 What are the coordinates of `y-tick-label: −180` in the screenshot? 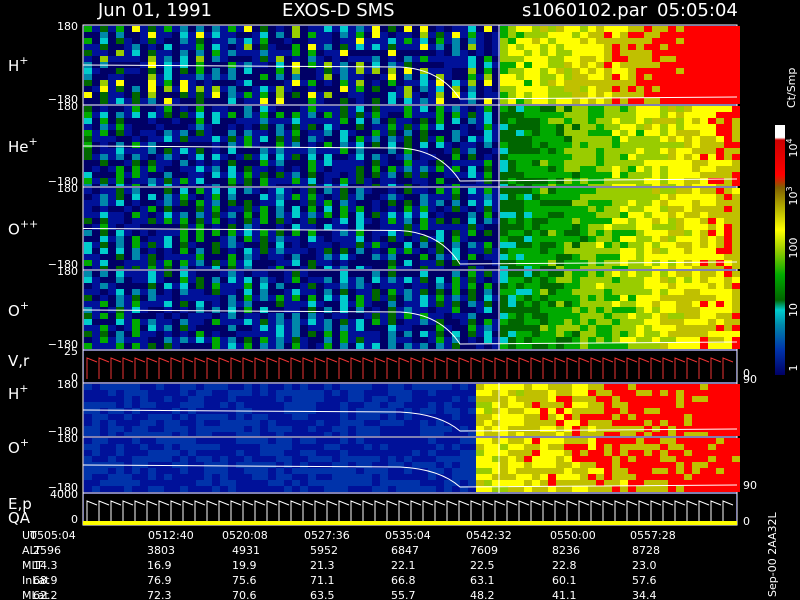 It's located at (63, 344).